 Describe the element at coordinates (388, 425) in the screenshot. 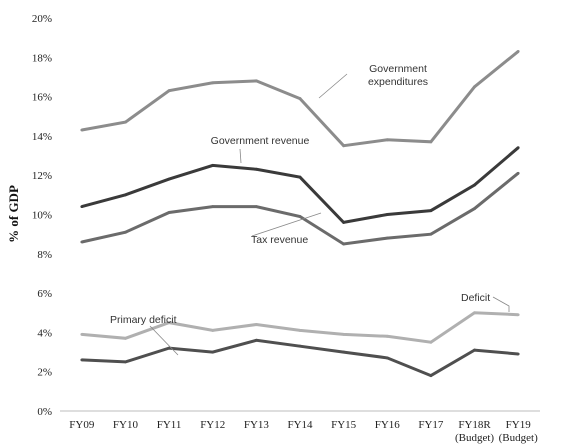

I see `x-tick-label: FY16` at that location.